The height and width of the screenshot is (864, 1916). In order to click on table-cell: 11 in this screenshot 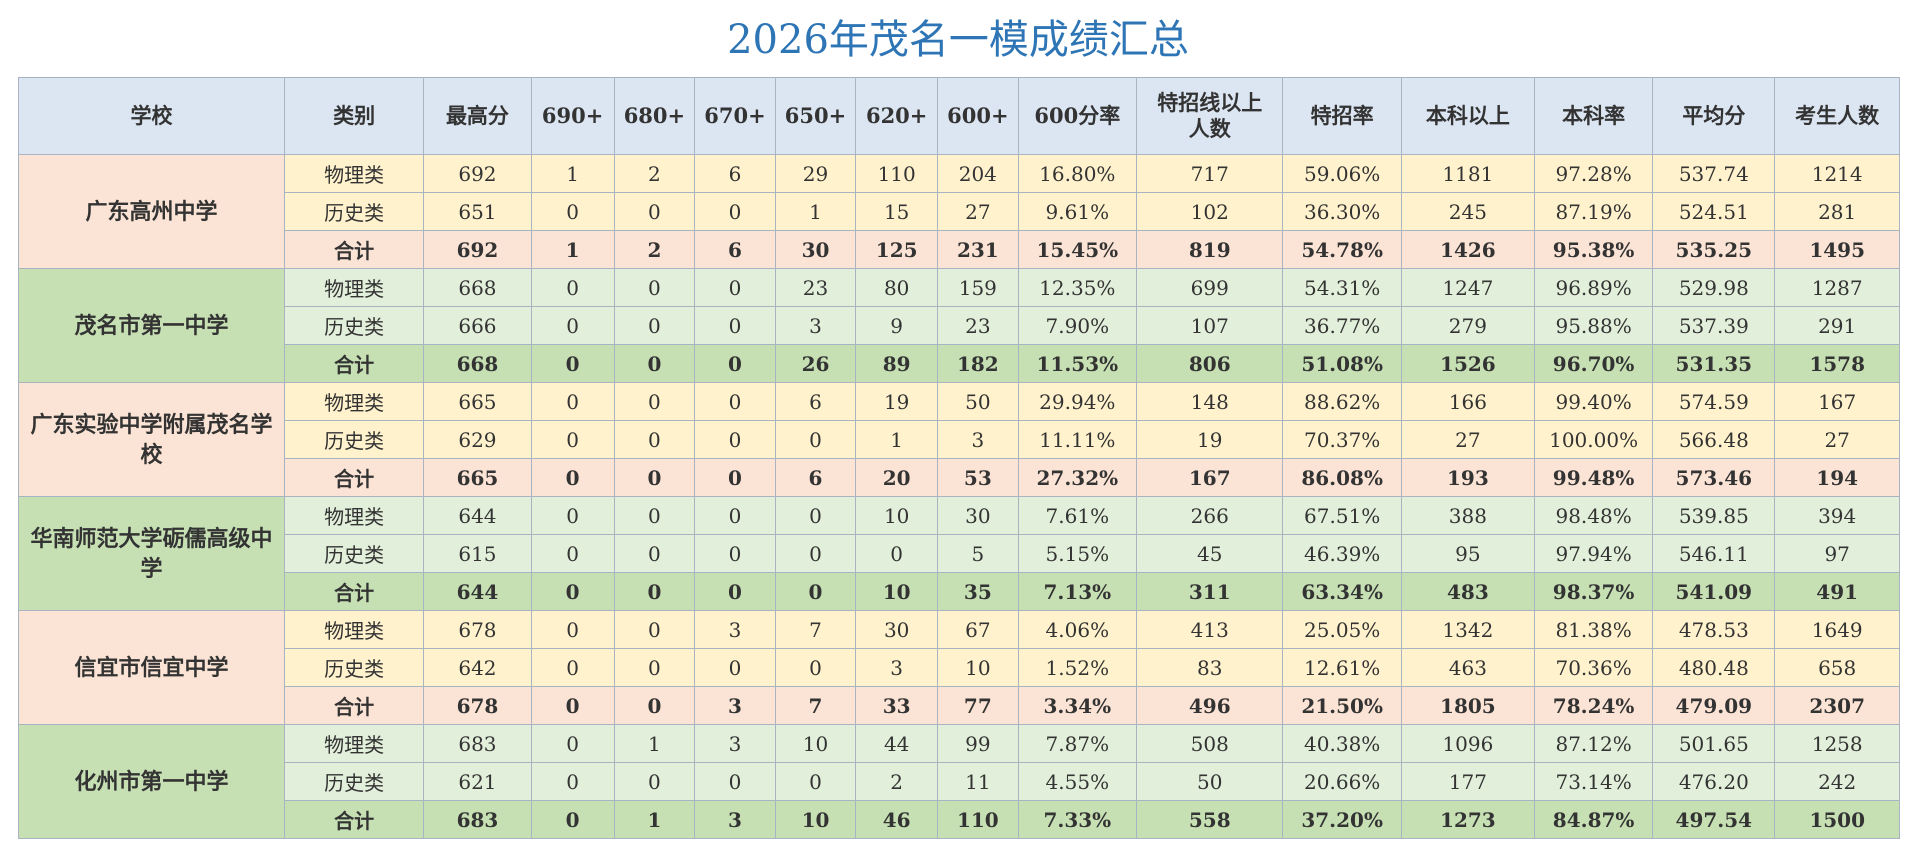, I will do `click(978, 781)`.